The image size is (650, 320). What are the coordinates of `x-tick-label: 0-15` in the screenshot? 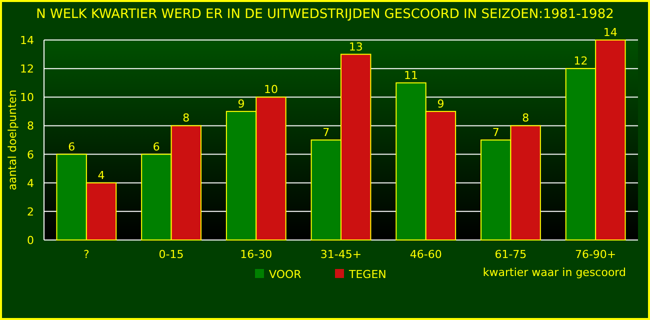 It's located at (171, 254).